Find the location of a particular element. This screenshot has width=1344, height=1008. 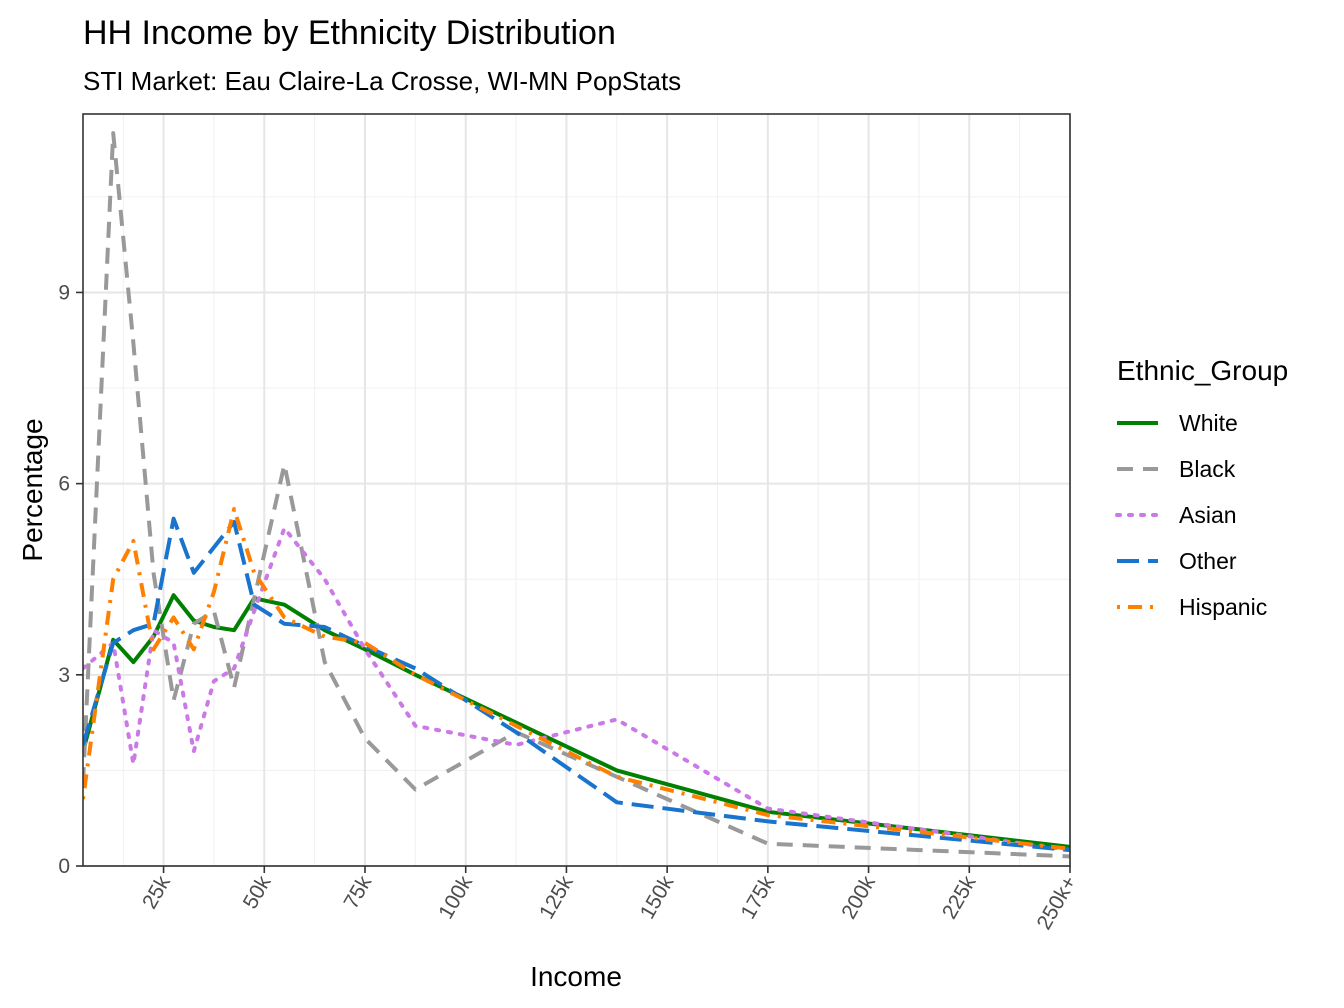

x-axis-title: Income is located at coordinates (576, 976).